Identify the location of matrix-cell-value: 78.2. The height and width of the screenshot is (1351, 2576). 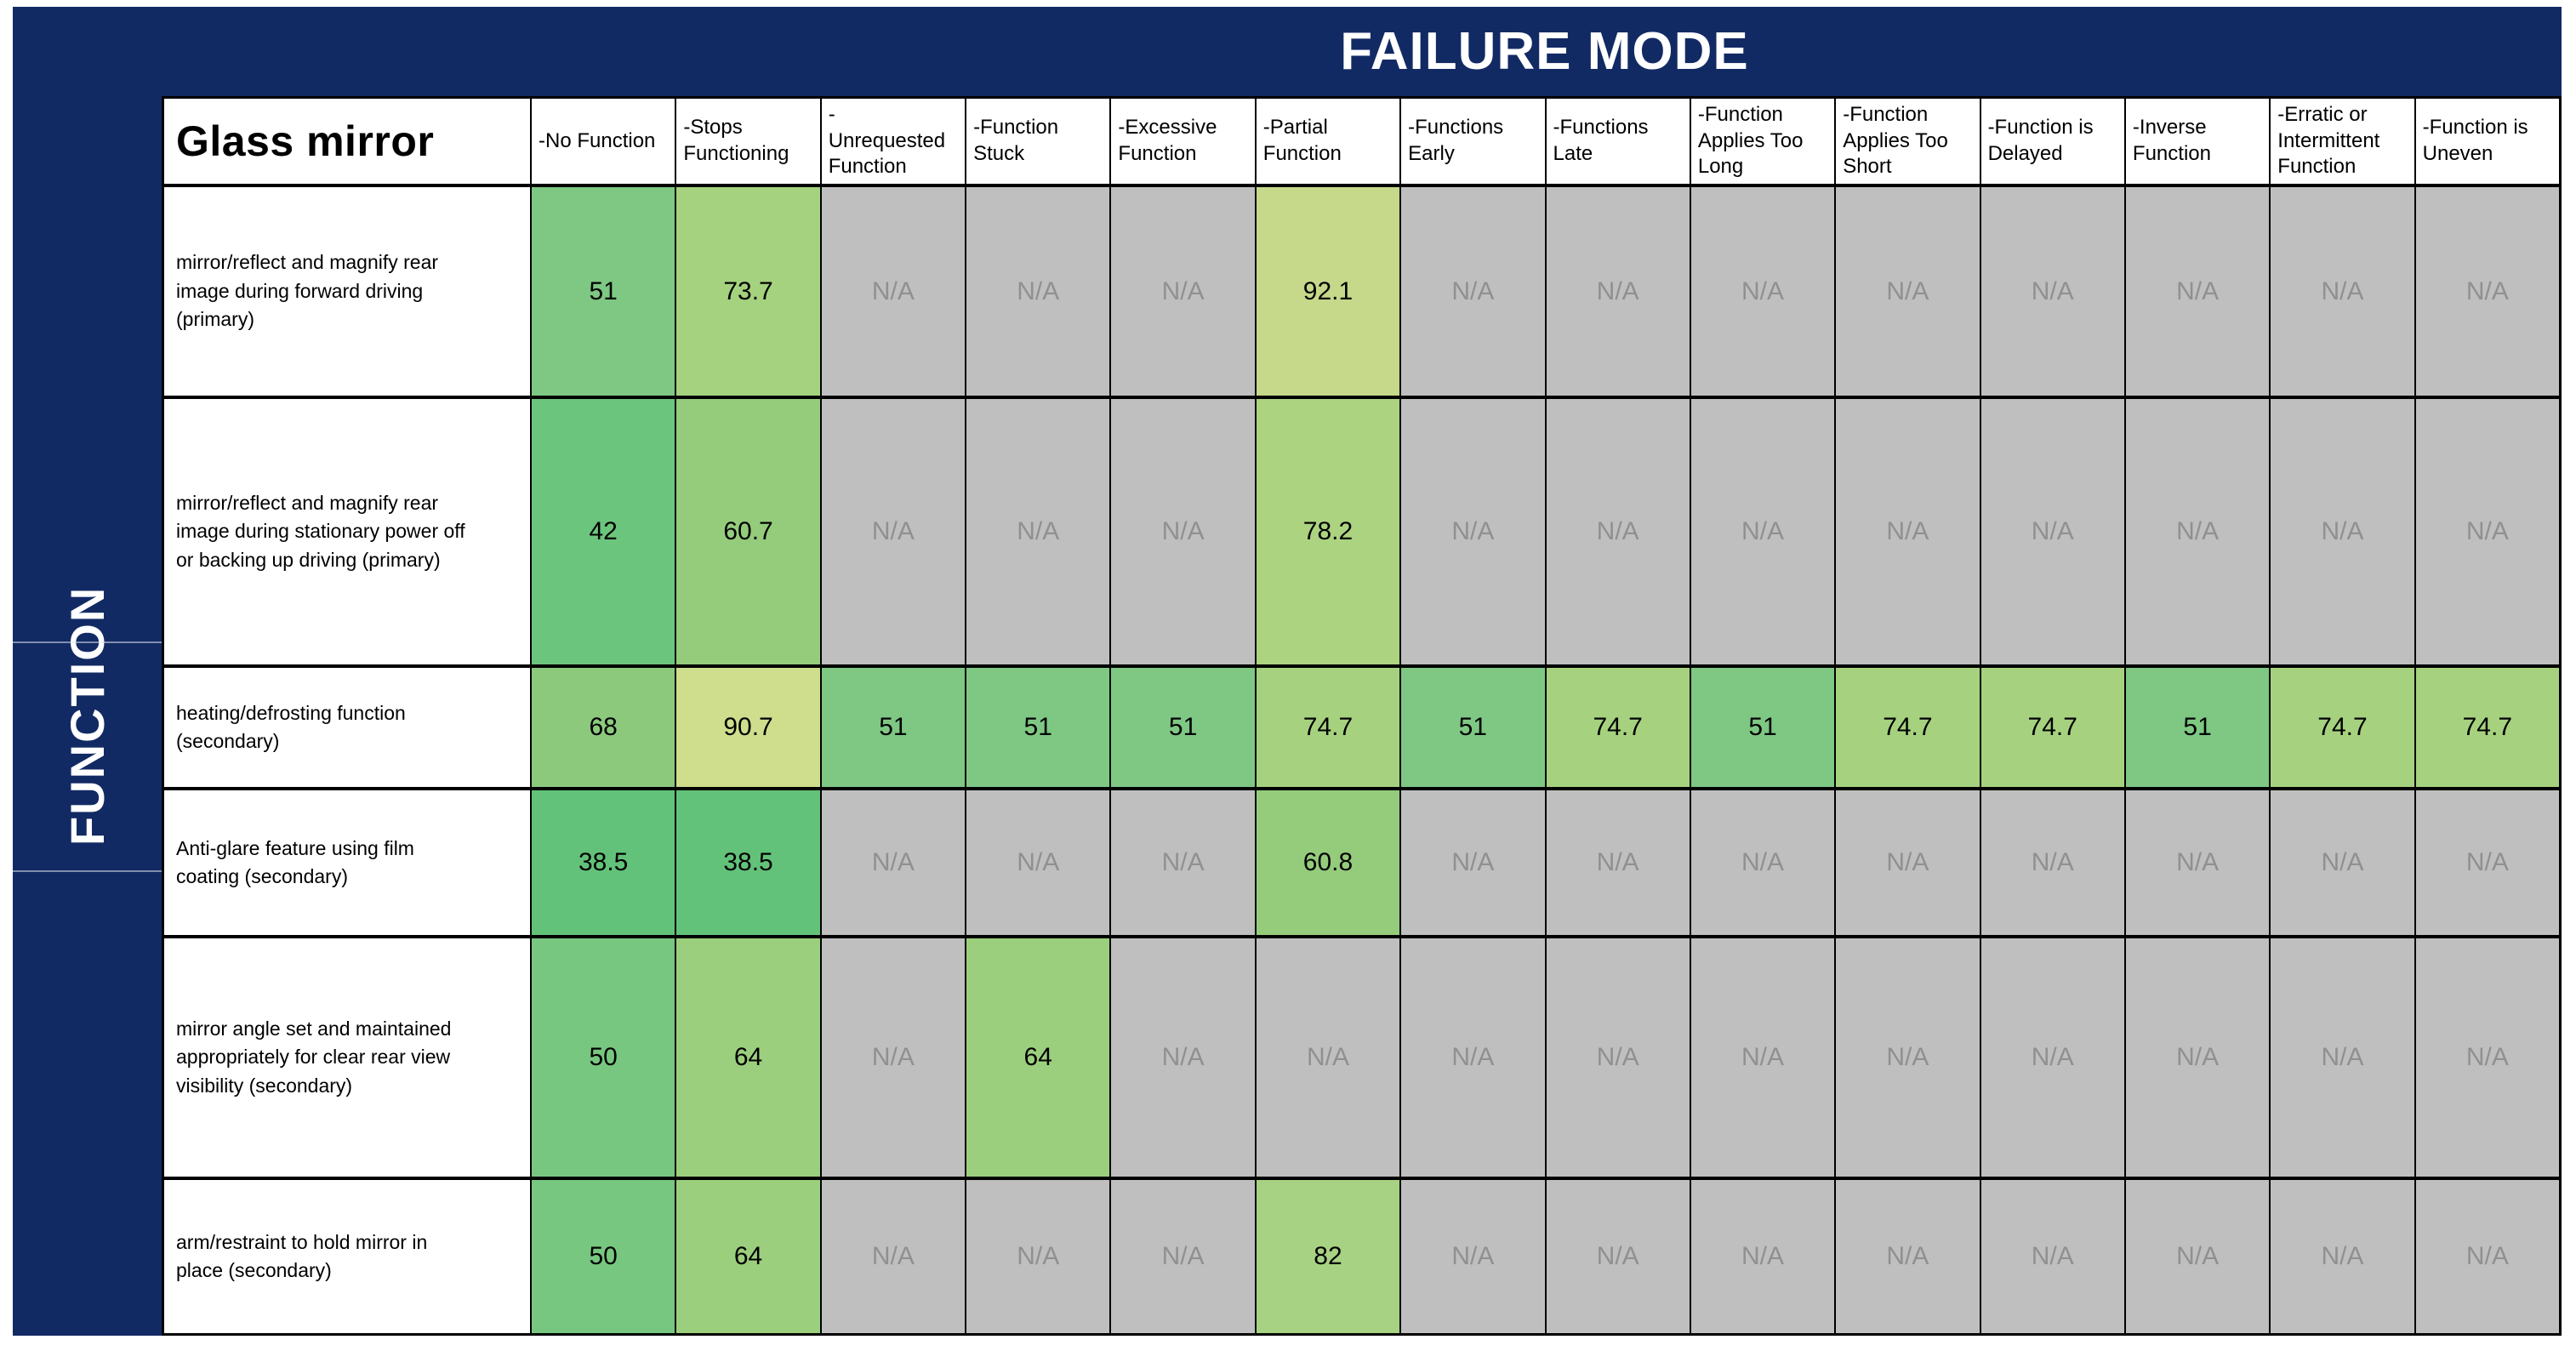
(1328, 531).